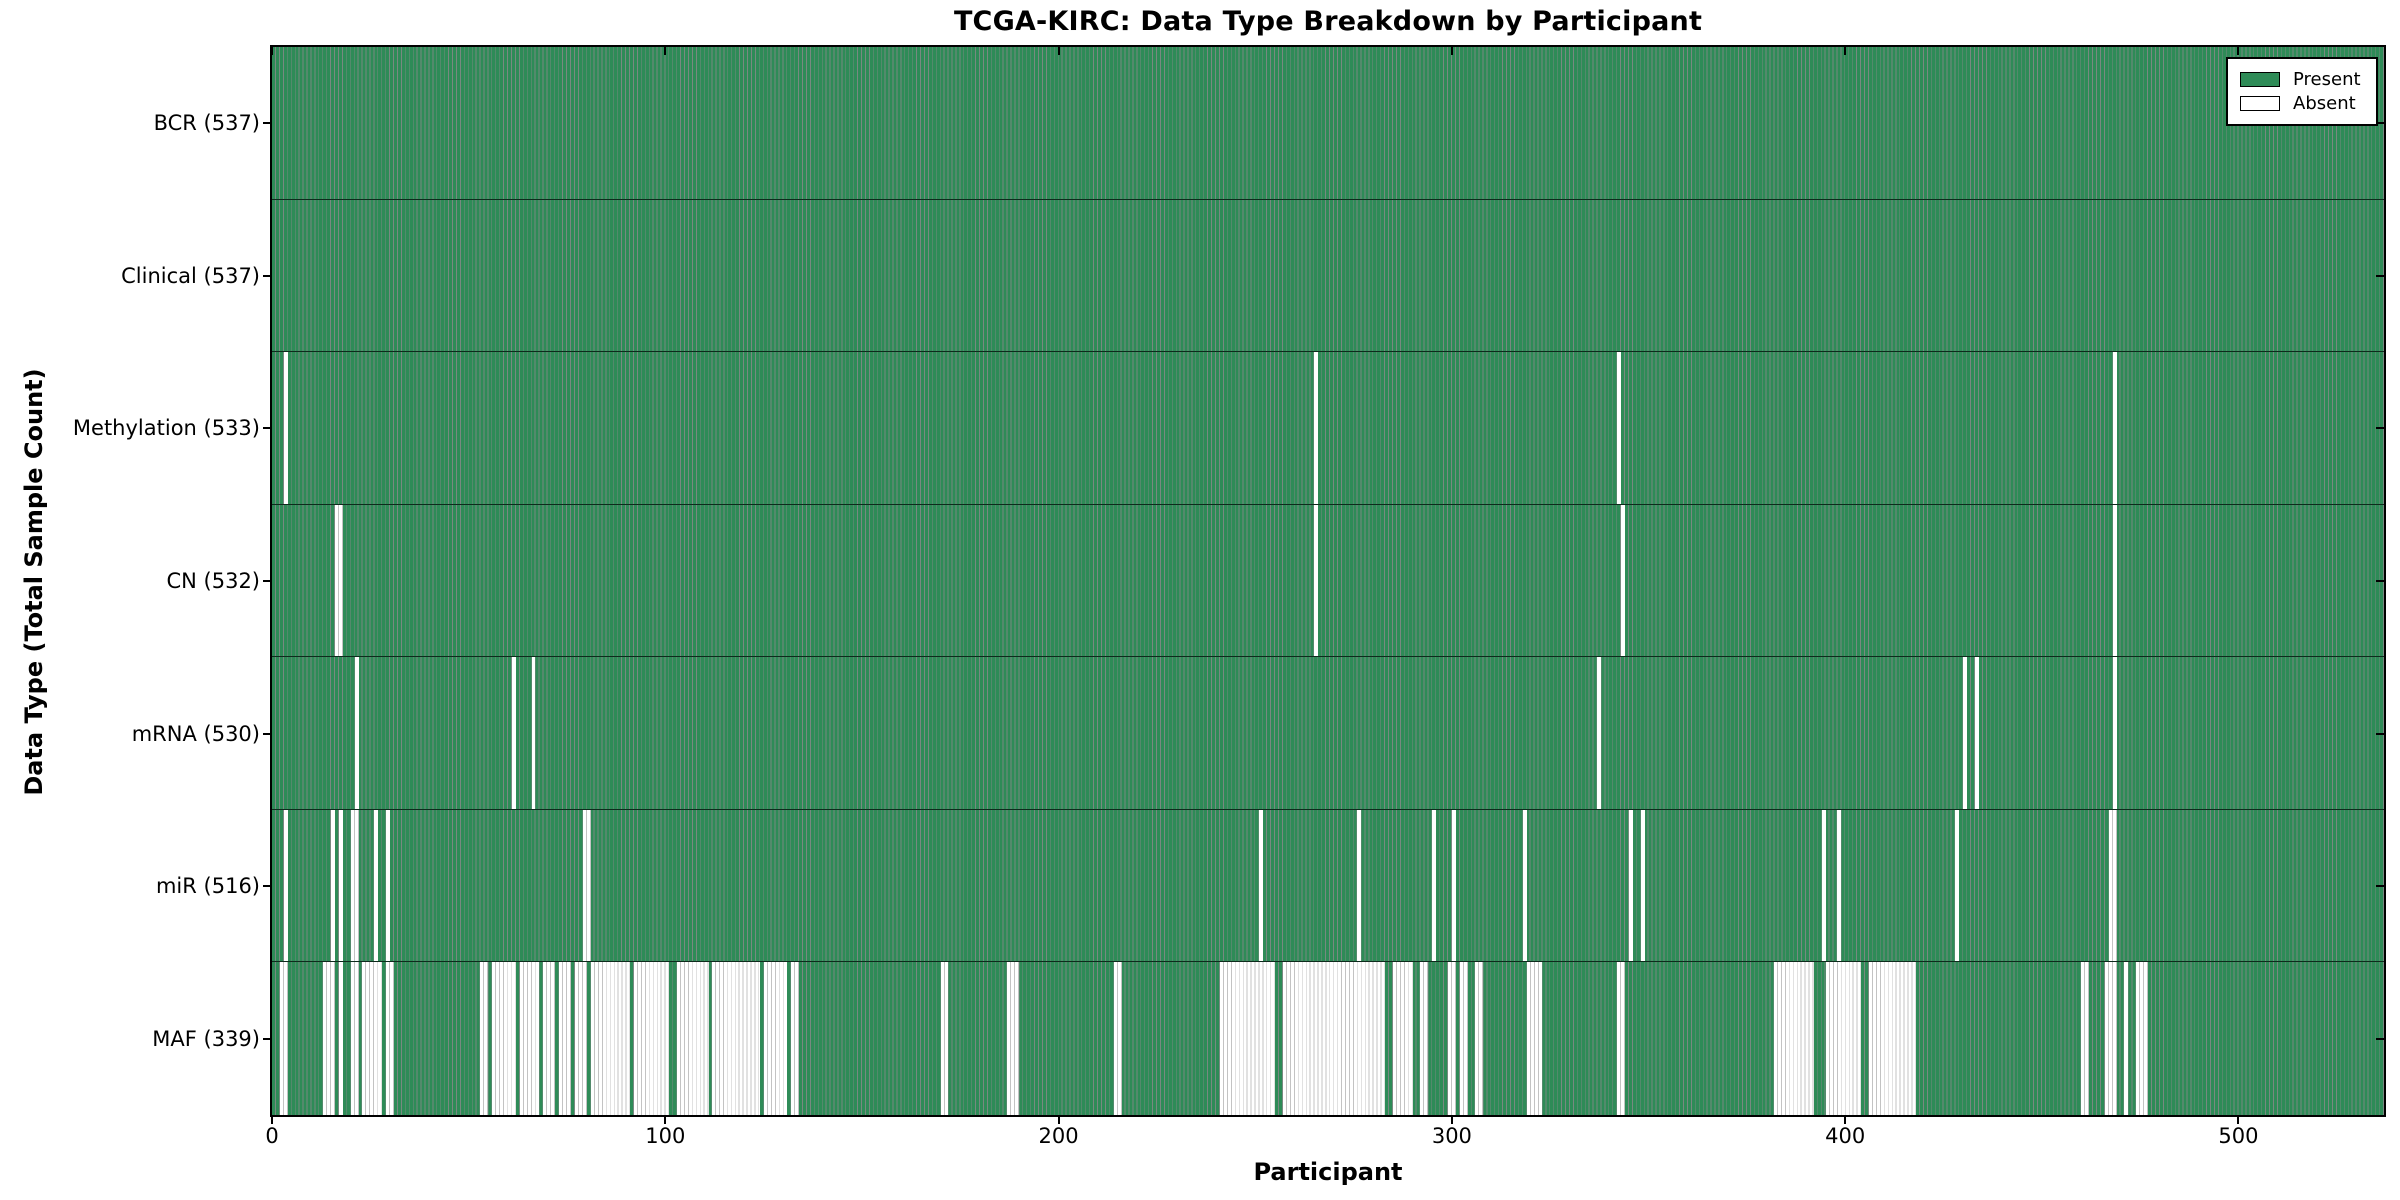 Image resolution: width=2400 pixels, height=1200 pixels. I want to click on present-swatch, so click(2260, 79).